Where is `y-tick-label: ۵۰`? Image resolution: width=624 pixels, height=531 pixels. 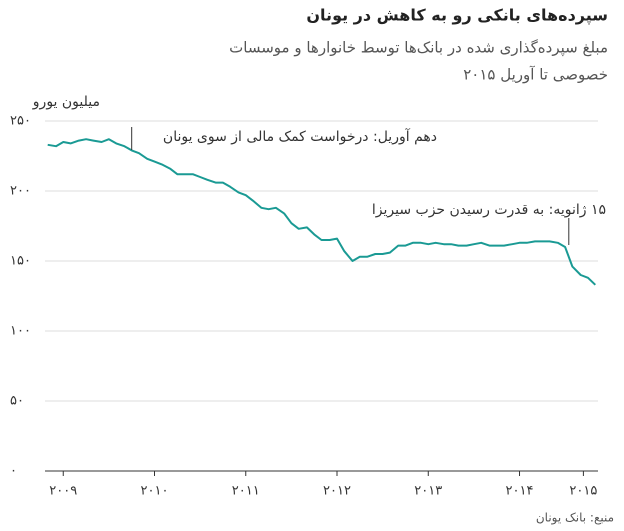 y-tick-label: ۵۰ is located at coordinates (17, 401).